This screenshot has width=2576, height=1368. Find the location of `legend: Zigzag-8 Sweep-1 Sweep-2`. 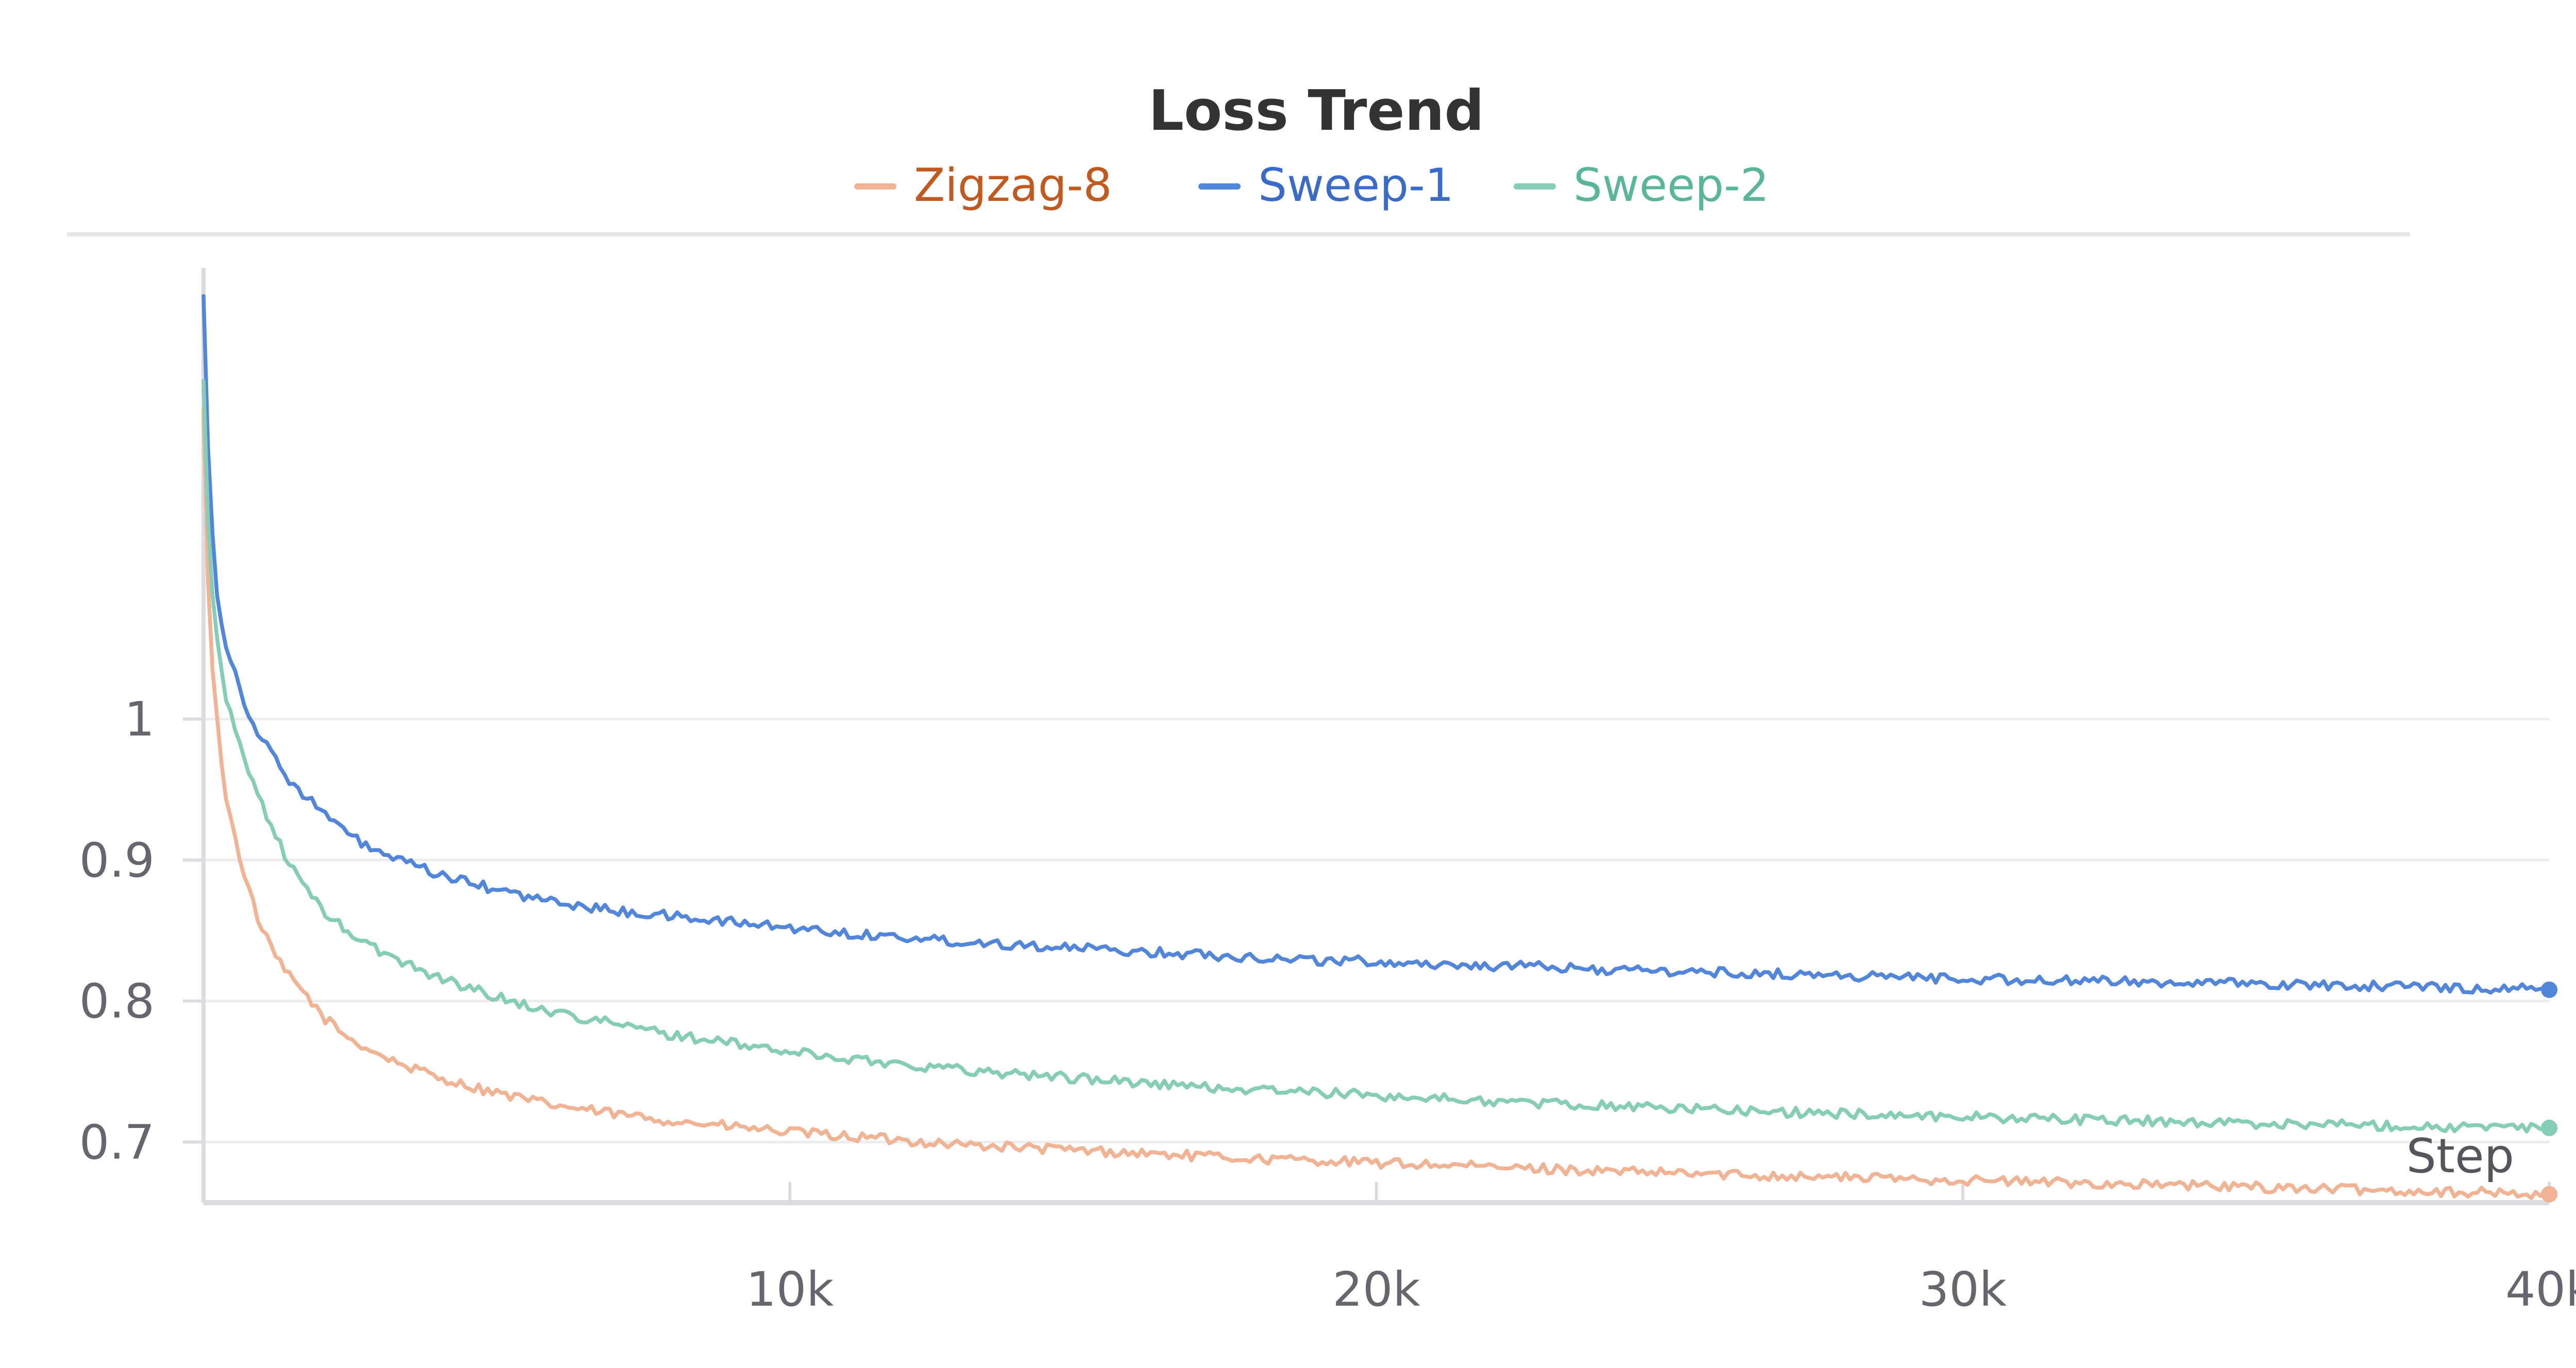

legend: Zigzag-8 Sweep-1 Sweep-2 is located at coordinates (1311, 185).